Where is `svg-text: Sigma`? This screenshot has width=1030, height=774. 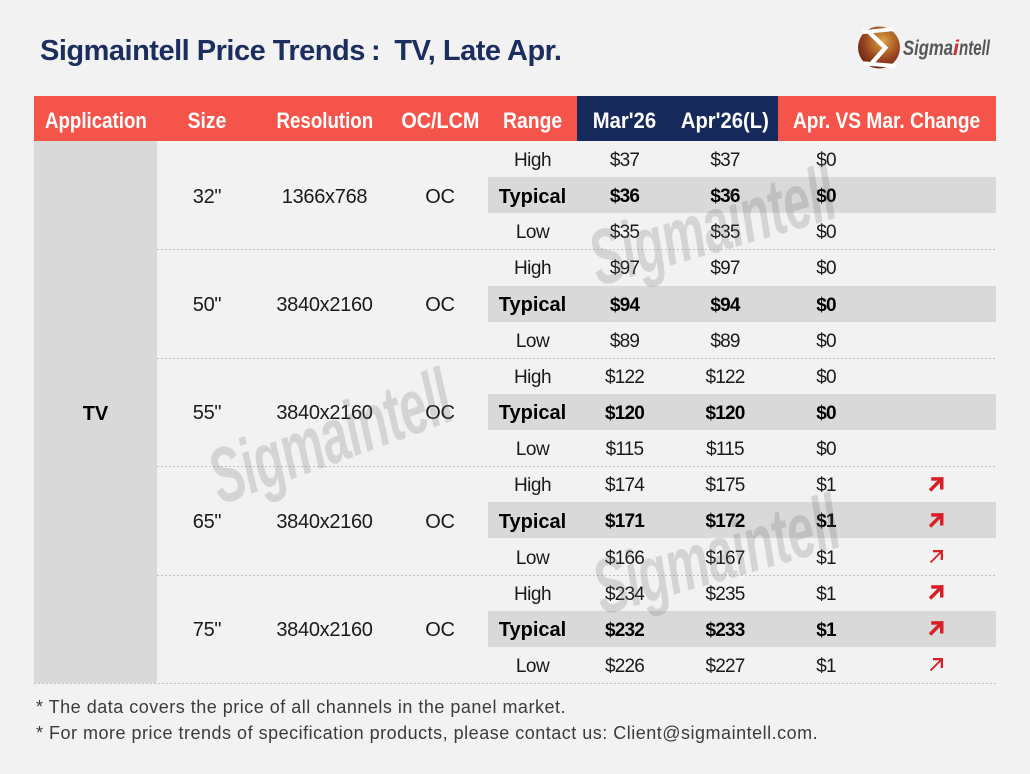 svg-text: Sigma is located at coordinates (928, 48).